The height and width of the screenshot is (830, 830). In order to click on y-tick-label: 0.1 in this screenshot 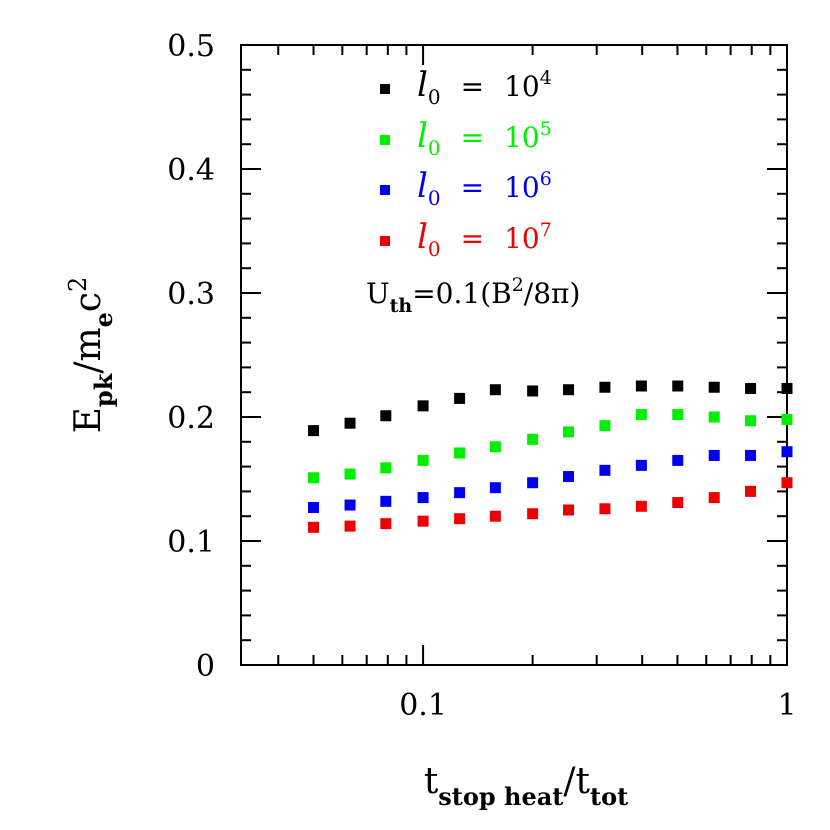, I will do `click(191, 542)`.